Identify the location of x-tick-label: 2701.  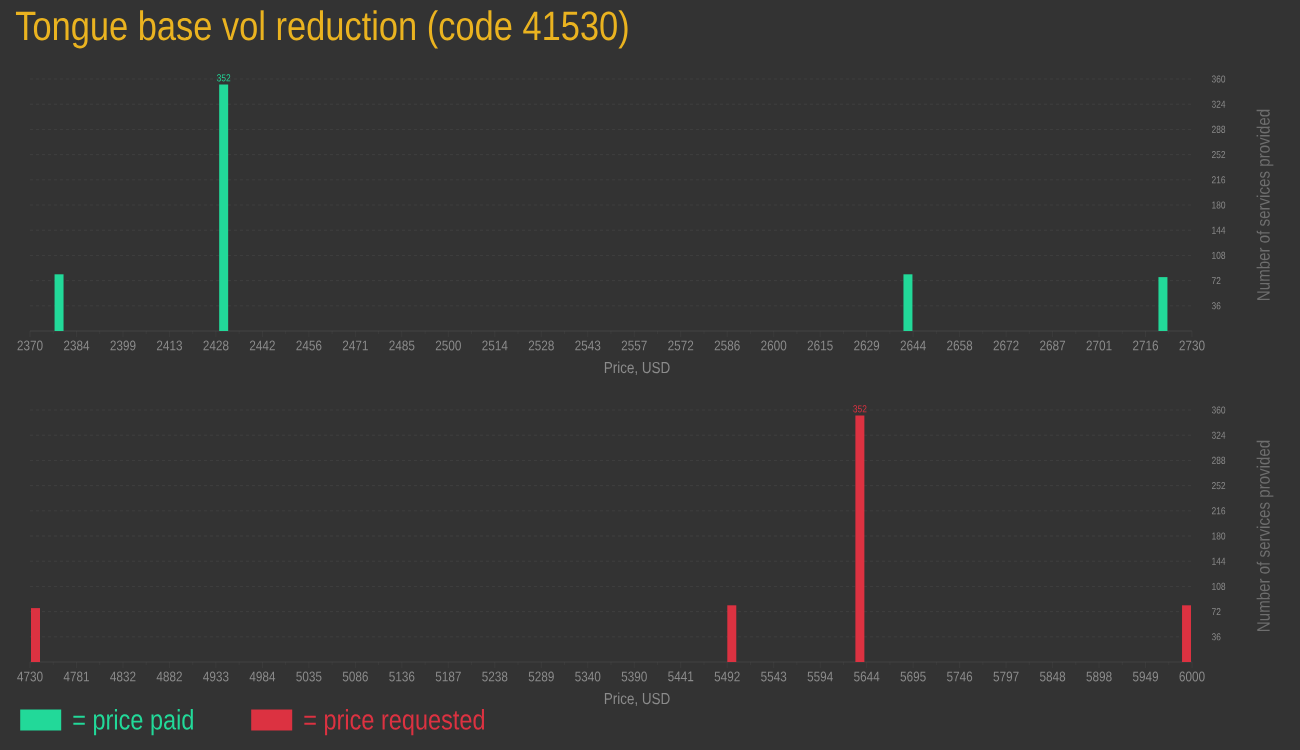
(1099, 345).